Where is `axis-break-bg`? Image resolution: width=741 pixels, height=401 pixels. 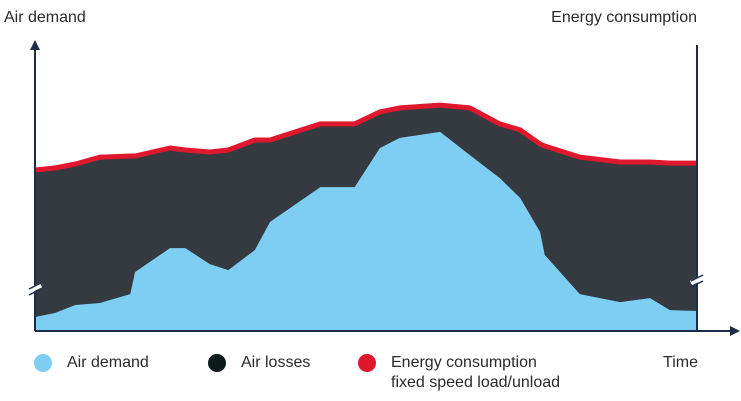
axis-break-bg is located at coordinates (366, 284).